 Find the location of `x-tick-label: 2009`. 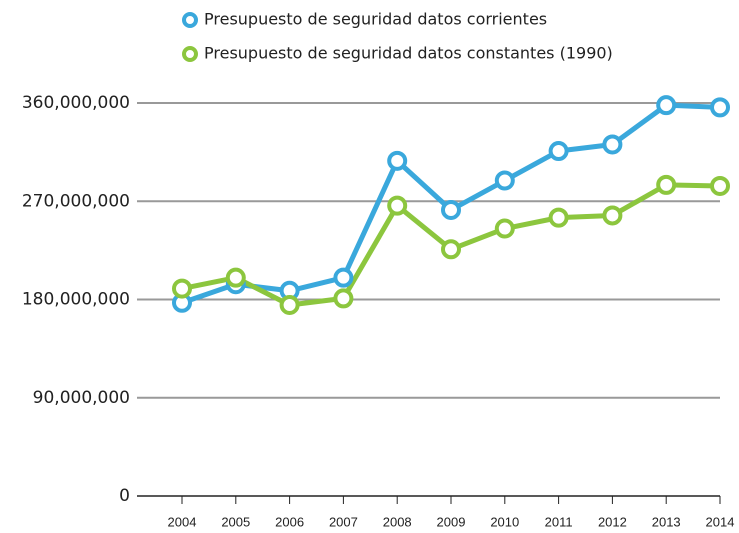

x-tick-label: 2009 is located at coordinates (451, 521).